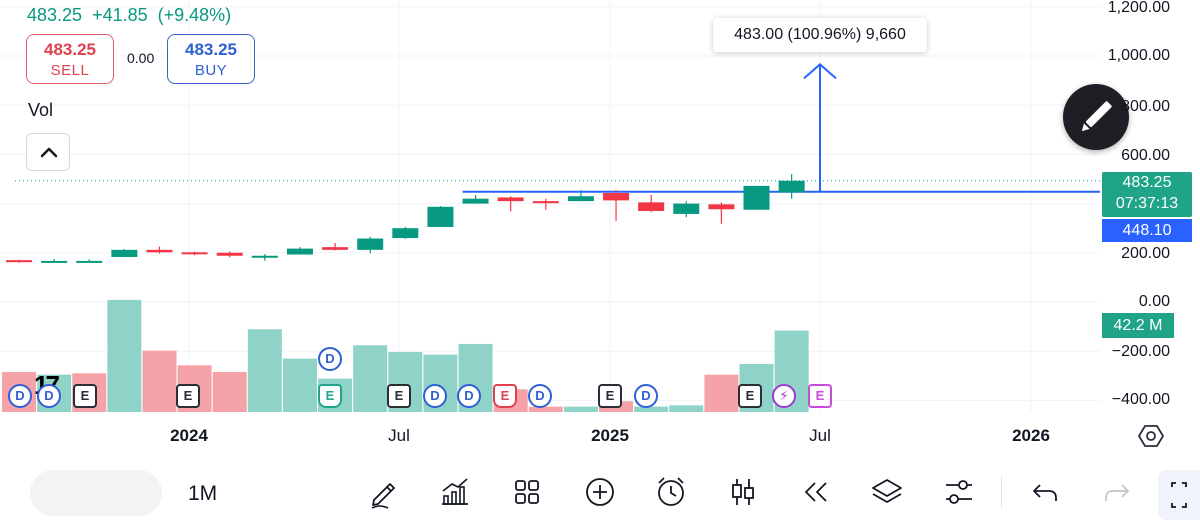  I want to click on volume-axis-tick: −400.00, so click(1140, 399).